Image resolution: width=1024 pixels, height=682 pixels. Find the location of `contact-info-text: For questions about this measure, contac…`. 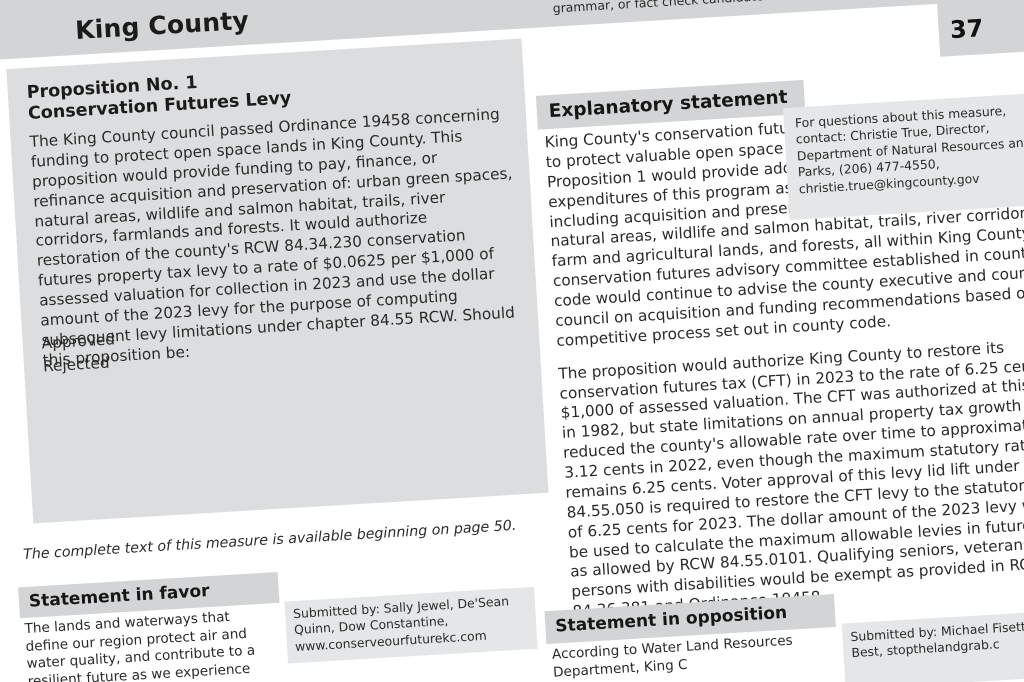

contact-info-text: For questions about this measure, contac… is located at coordinates (909, 149).